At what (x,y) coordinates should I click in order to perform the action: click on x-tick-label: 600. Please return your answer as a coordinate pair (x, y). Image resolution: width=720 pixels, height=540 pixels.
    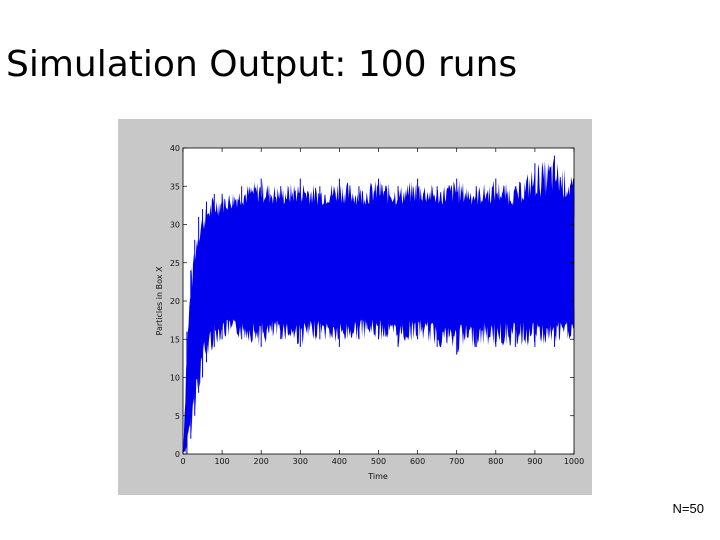
    Looking at the image, I should click on (417, 461).